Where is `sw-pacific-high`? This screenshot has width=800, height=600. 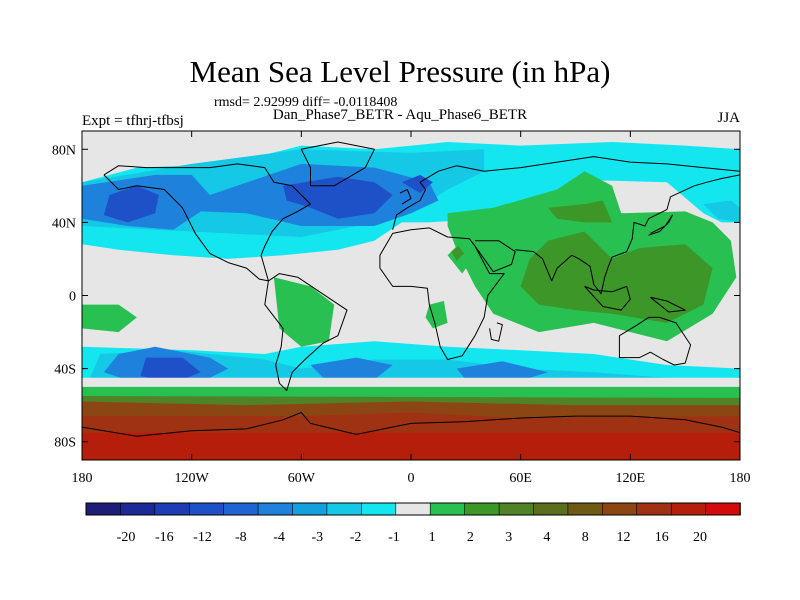
sw-pacific-high is located at coordinates (109, 318).